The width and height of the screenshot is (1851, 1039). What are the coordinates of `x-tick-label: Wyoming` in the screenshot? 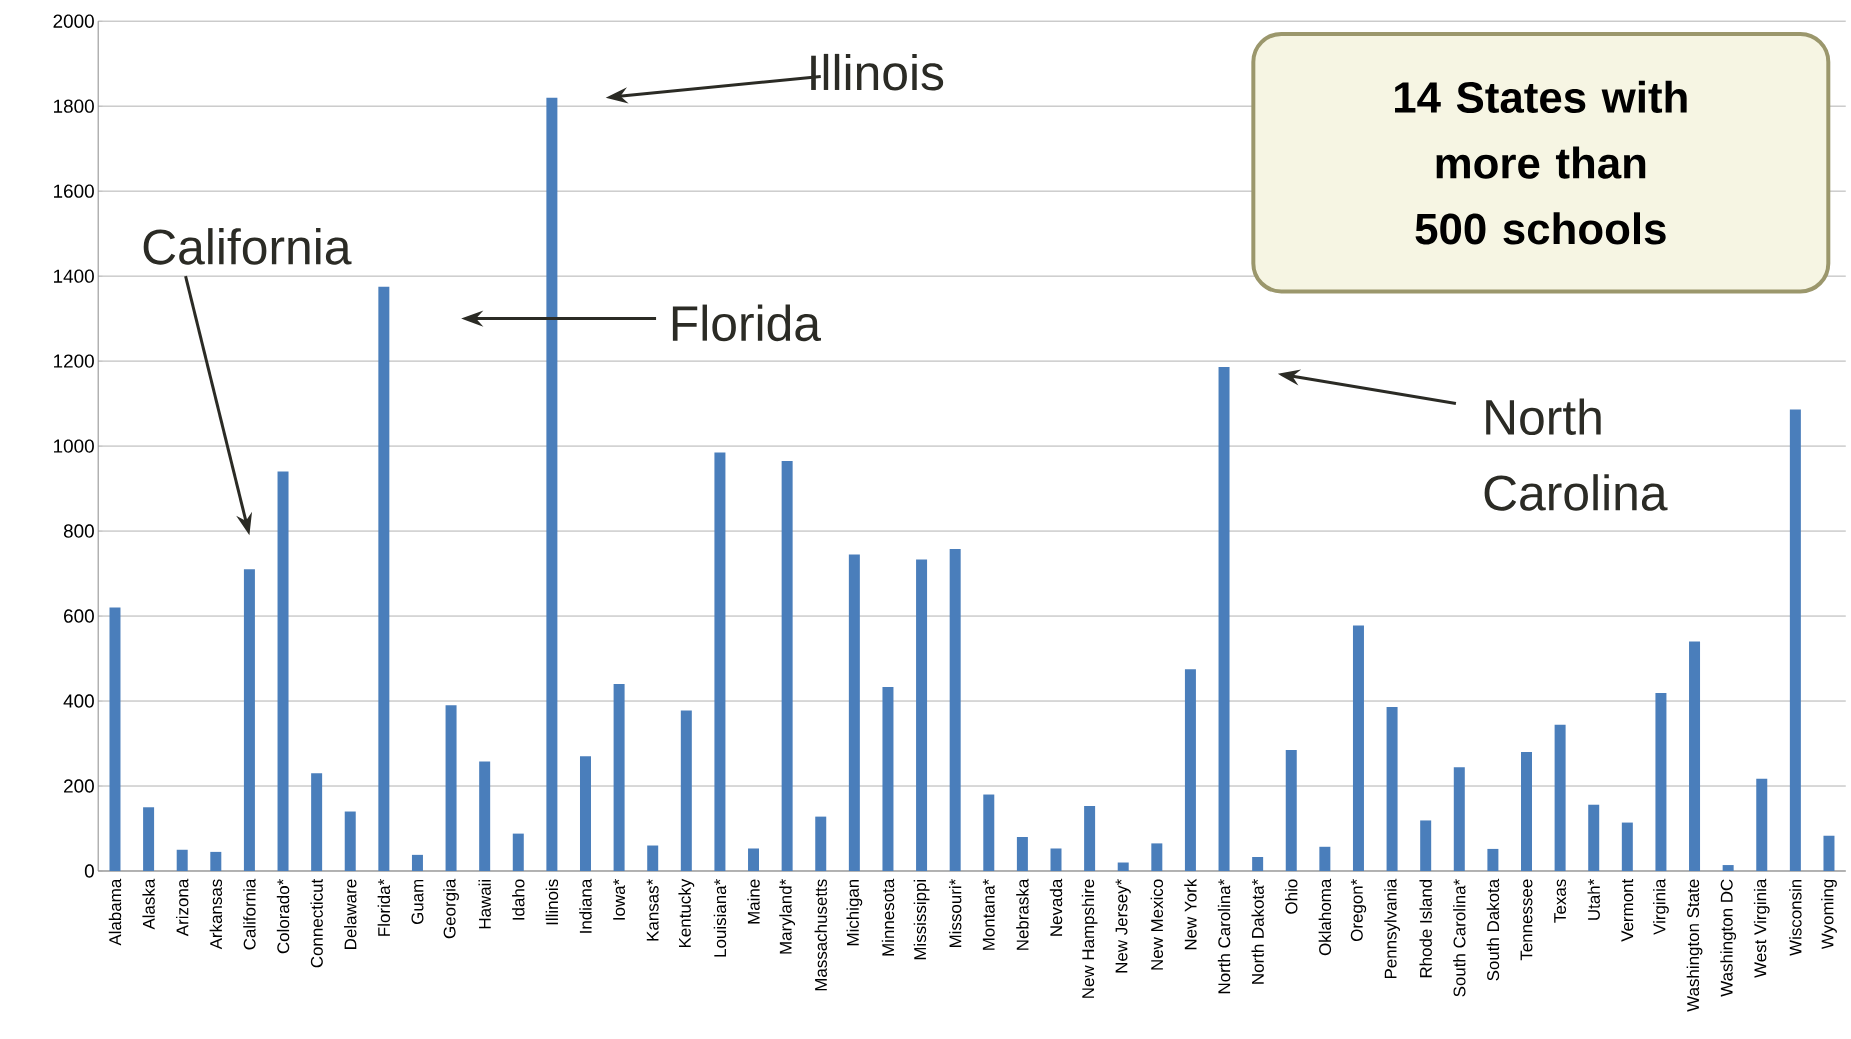 It's located at (1829, 914).